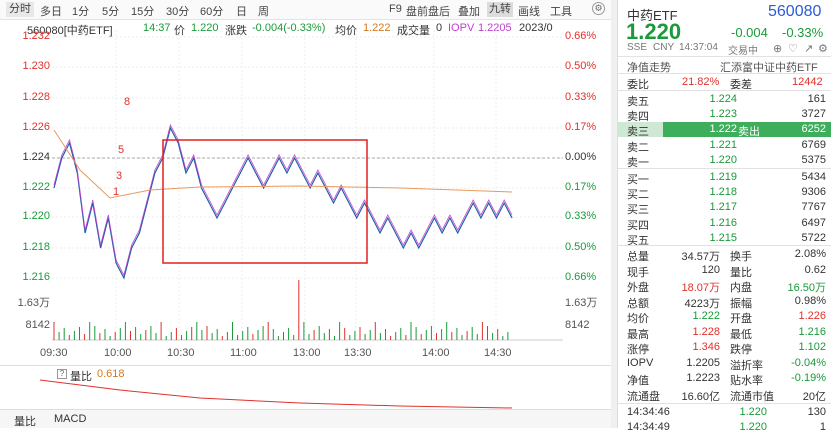 Image resolution: width=831 pixels, height=435 pixels. Describe the element at coordinates (724, 302) in the screenshot. I see `stat-row: 总额 4223万 振幅 0.98%` at that location.